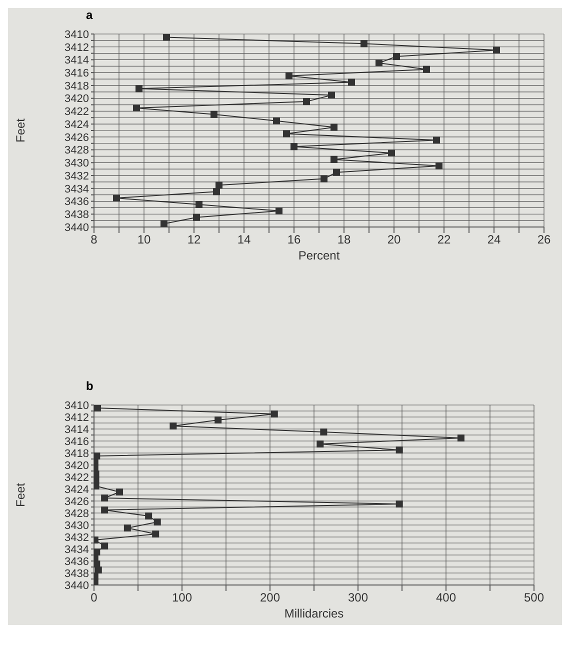  What do you see at coordinates (544, 239) in the screenshot?
I see `x-tick-label: 26` at bounding box center [544, 239].